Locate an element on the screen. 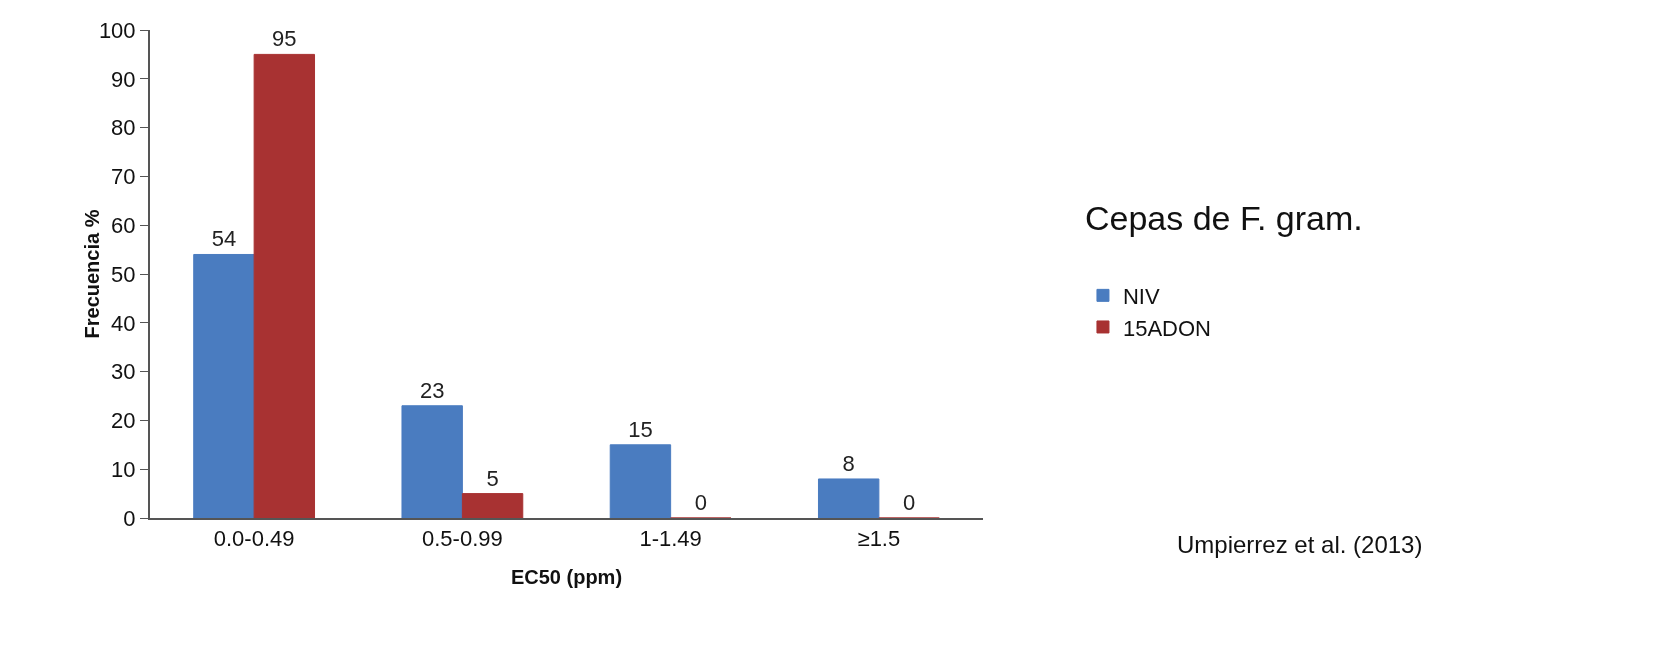  legend-title: Cepas de F. gram. is located at coordinates (1223, 218).